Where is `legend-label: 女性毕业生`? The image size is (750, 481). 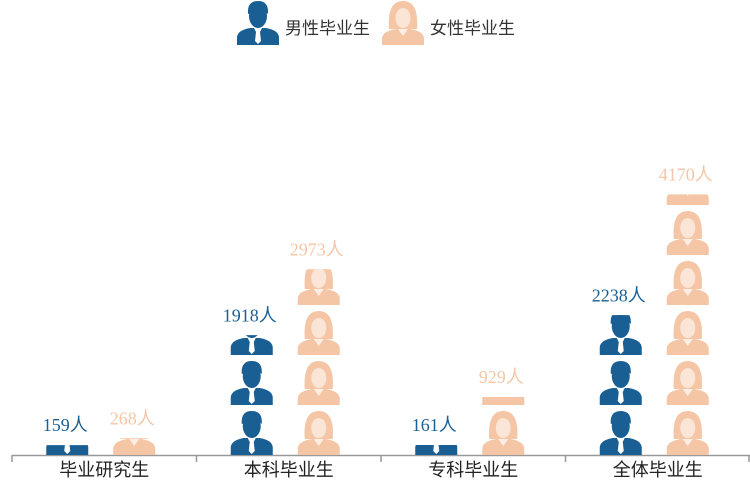
legend-label: 女性毕业生 is located at coordinates (472, 28).